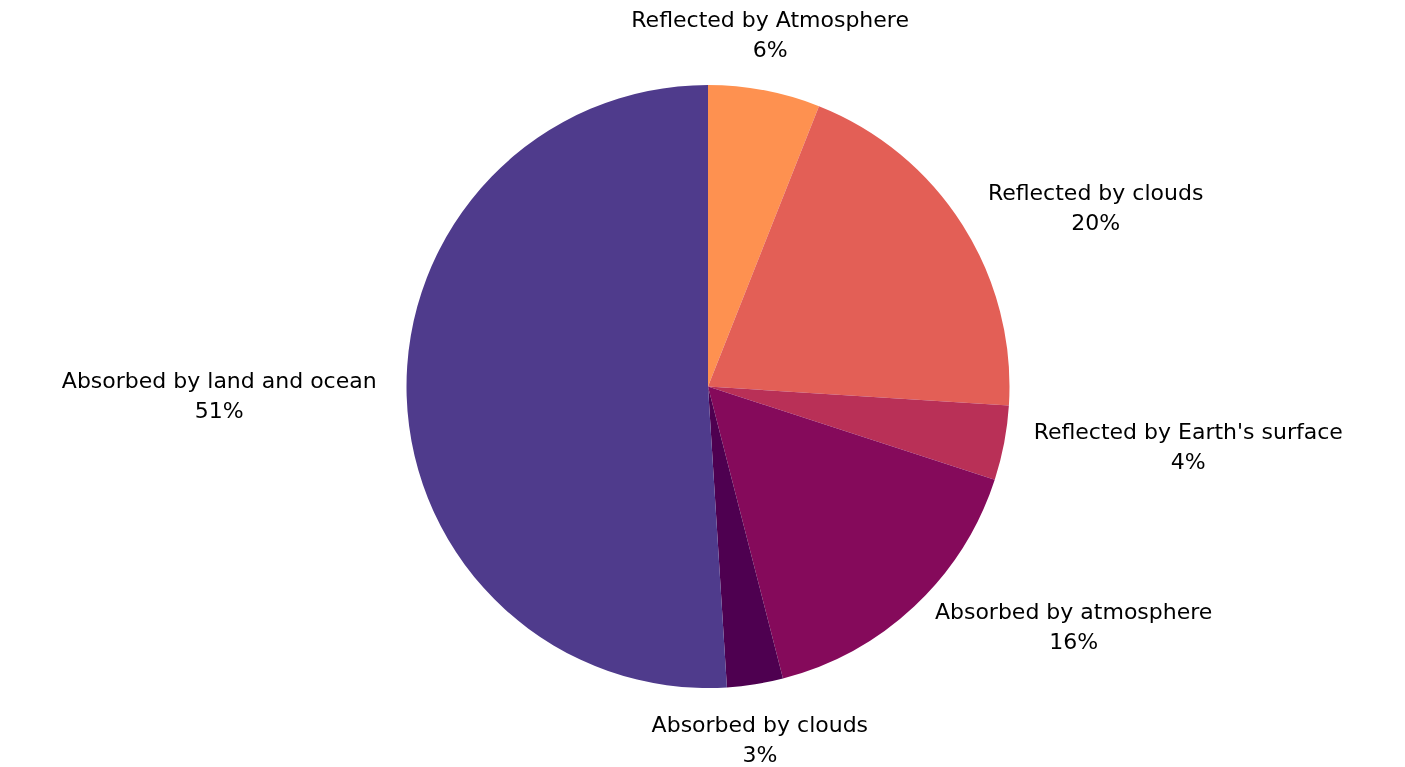 This screenshot has height=767, width=1405. What do you see at coordinates (1074, 641) in the screenshot?
I see `data-label: 16%` at bounding box center [1074, 641].